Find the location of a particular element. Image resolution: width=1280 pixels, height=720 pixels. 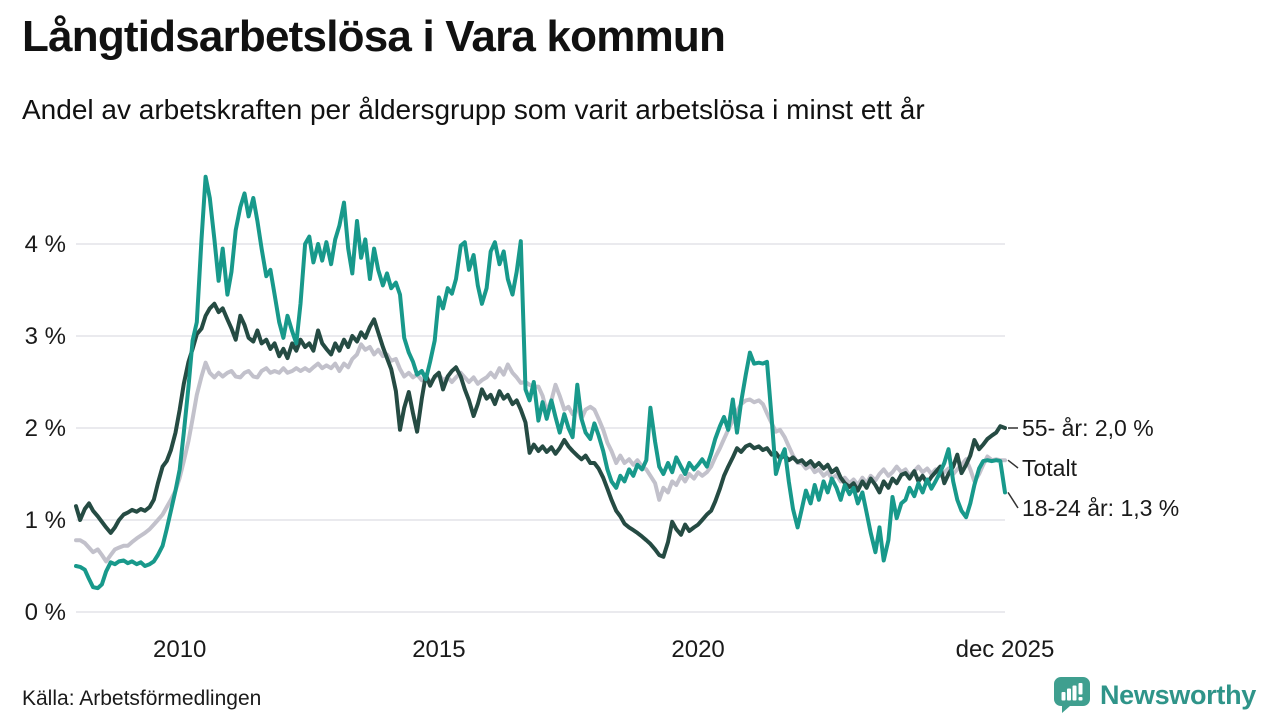

newsworthy-logo: Newsworthy is located at coordinates (1154, 695).